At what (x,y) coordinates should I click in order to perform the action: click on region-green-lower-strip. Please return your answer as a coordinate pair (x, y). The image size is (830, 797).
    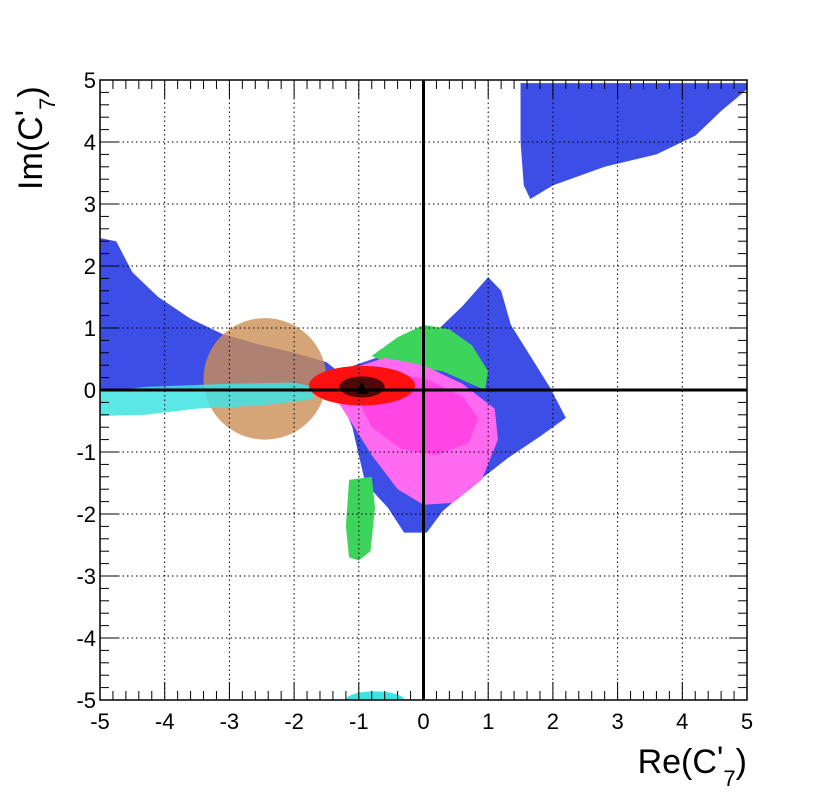
    Looking at the image, I should click on (360, 518).